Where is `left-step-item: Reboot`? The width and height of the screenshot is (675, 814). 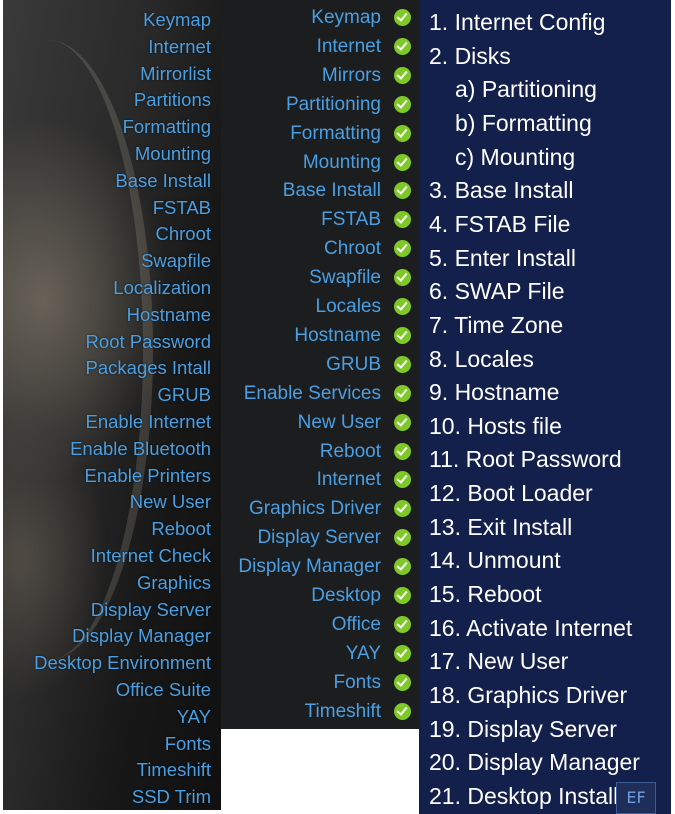
left-step-item: Reboot is located at coordinates (181, 529).